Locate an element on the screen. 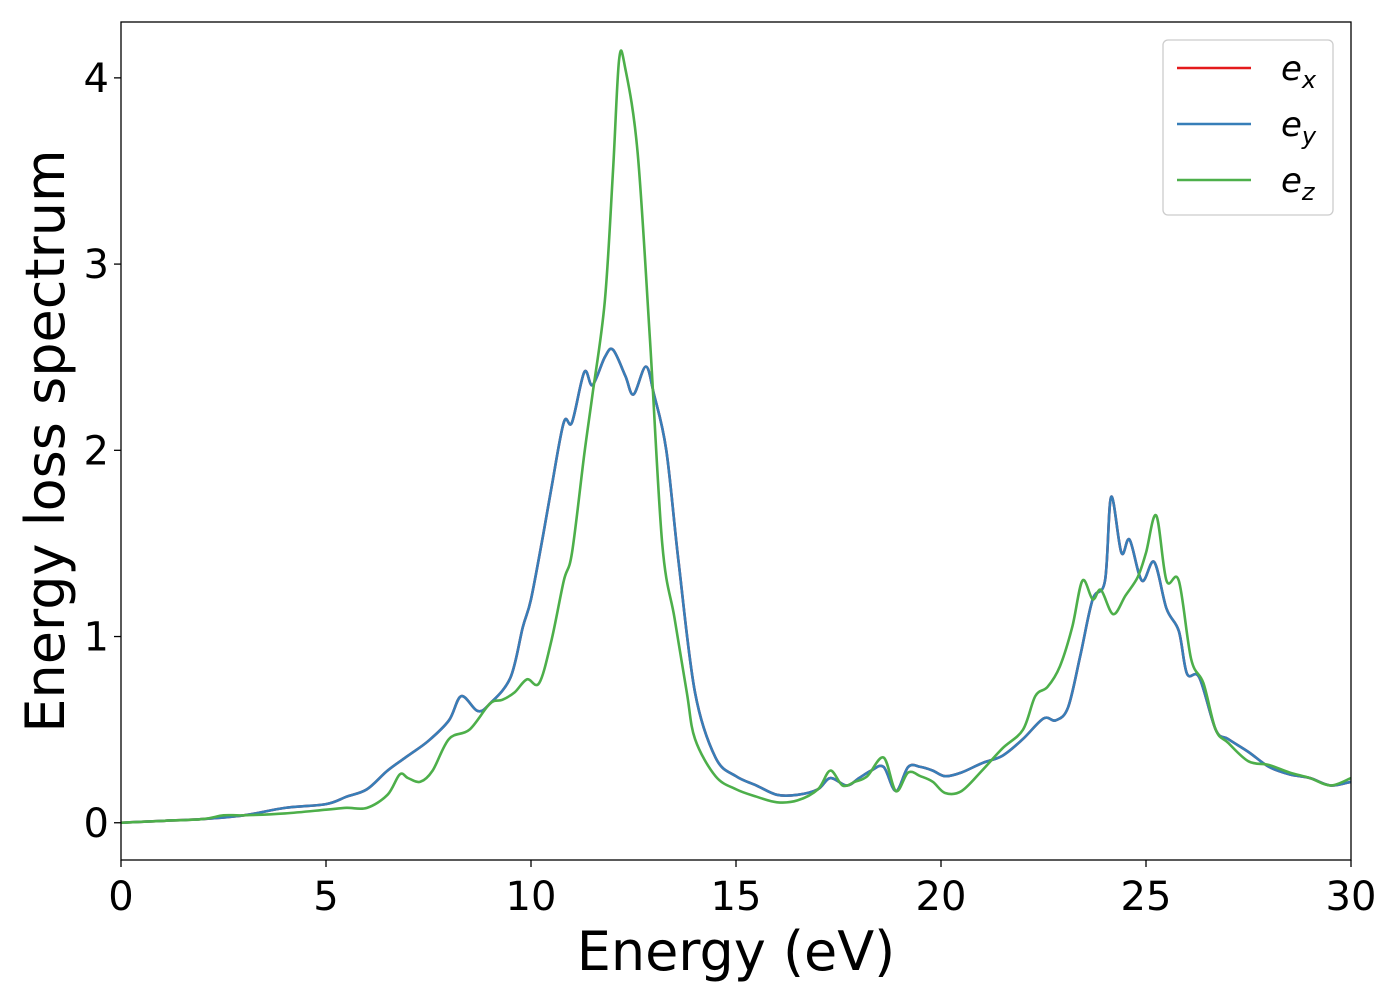 This screenshot has width=1400, height=1000. legend-box is located at coordinates (1248, 127).